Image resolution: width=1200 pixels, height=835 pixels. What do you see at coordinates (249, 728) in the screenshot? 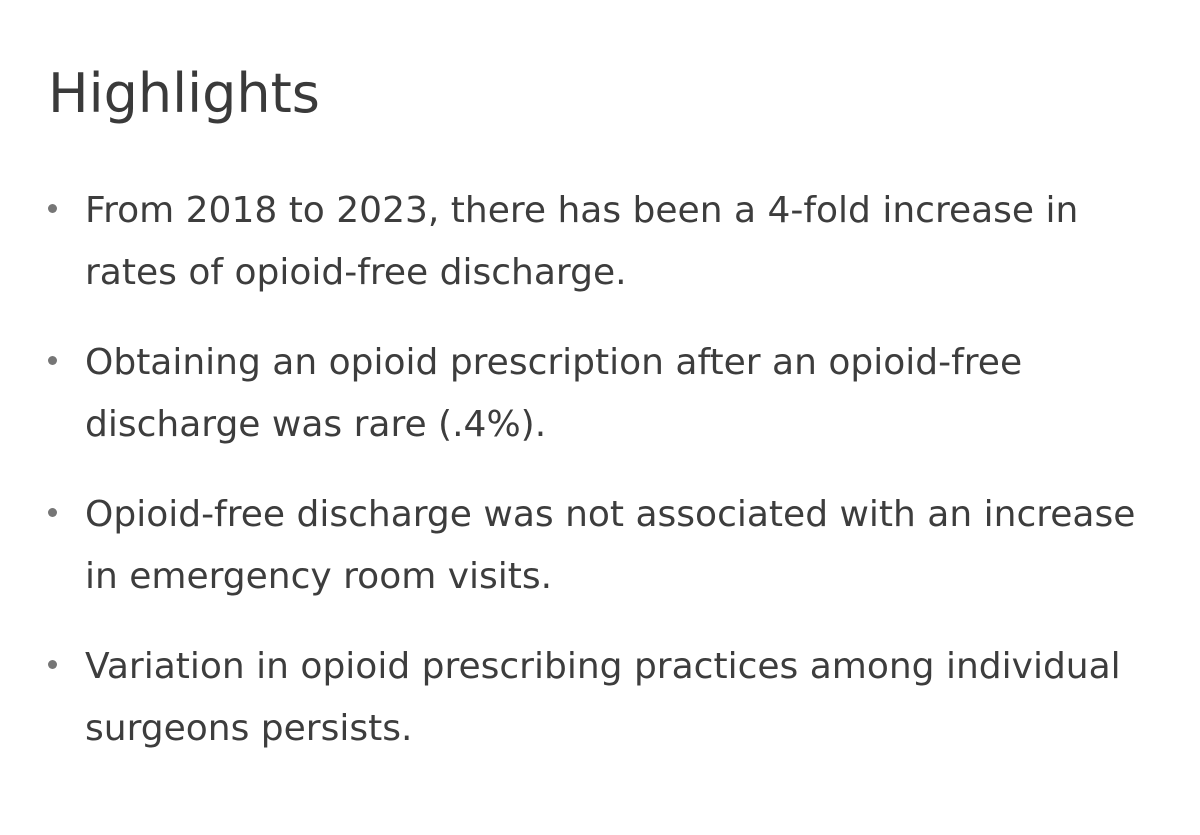
I see `highlight-text-line: surgeons persists.` at bounding box center [249, 728].